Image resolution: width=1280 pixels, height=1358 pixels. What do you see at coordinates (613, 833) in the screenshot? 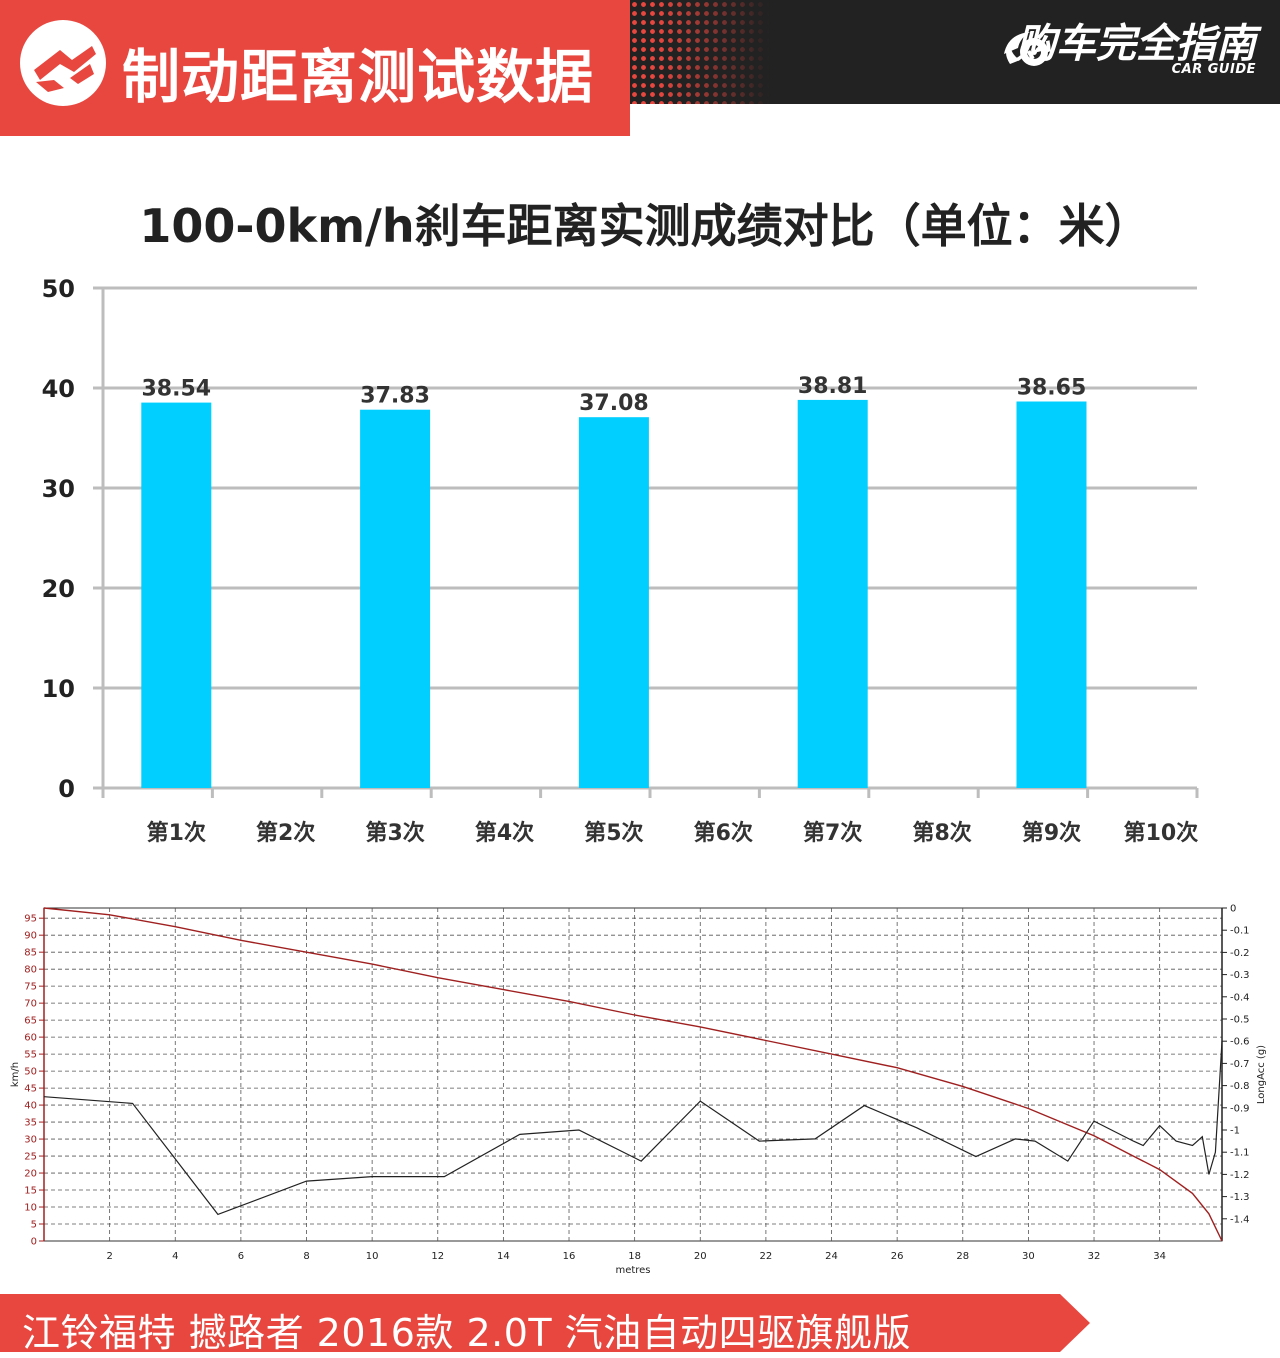
I see `x-tick-label: 第5次` at bounding box center [613, 833].